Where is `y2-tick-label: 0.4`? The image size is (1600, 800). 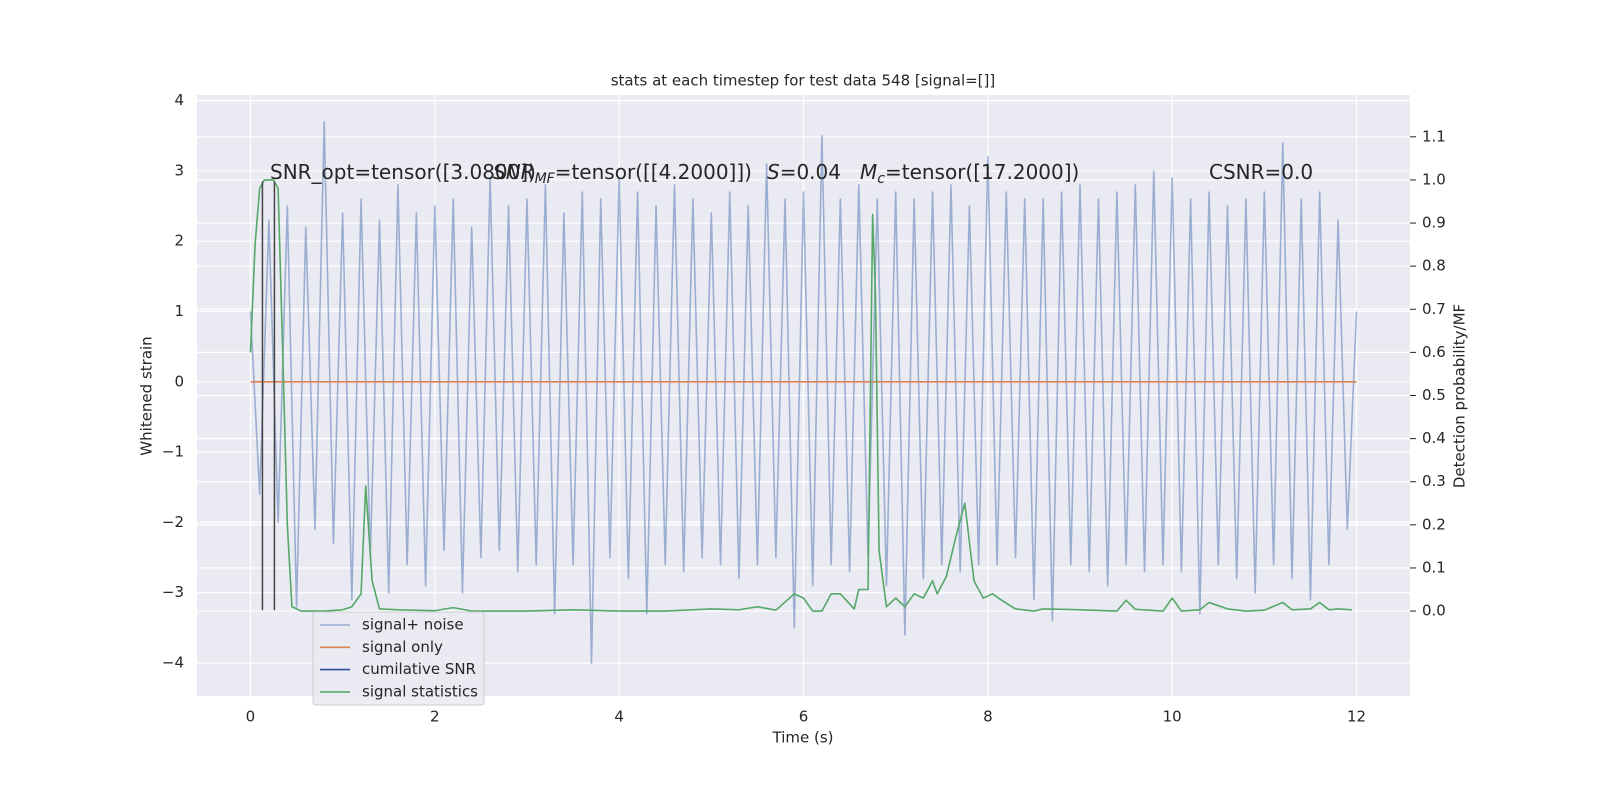 y2-tick-label: 0.4 is located at coordinates (1434, 438).